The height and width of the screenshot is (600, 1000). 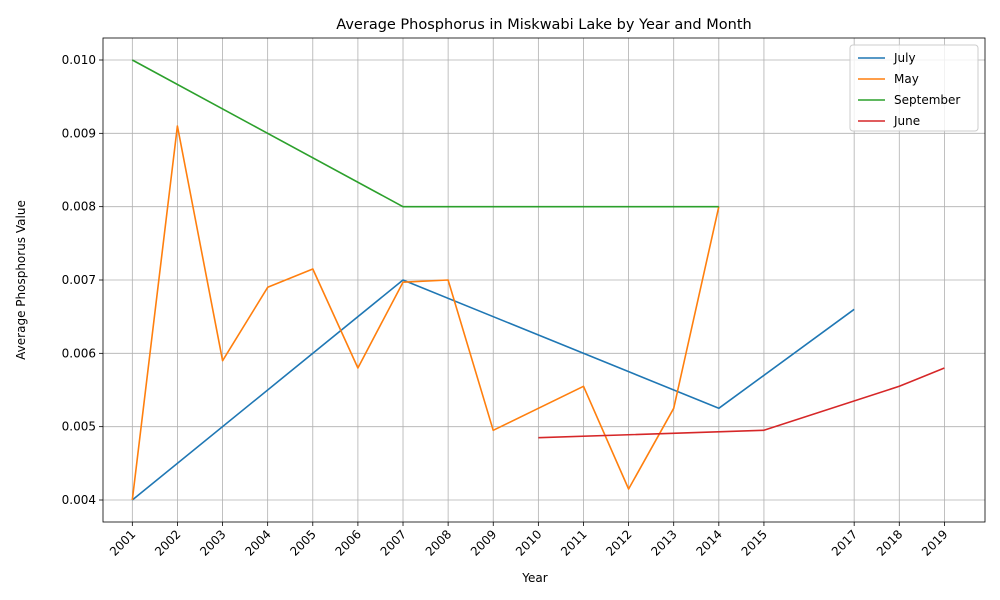 What do you see at coordinates (212, 542) in the screenshot?
I see `x-tick-label: 2003` at bounding box center [212, 542].